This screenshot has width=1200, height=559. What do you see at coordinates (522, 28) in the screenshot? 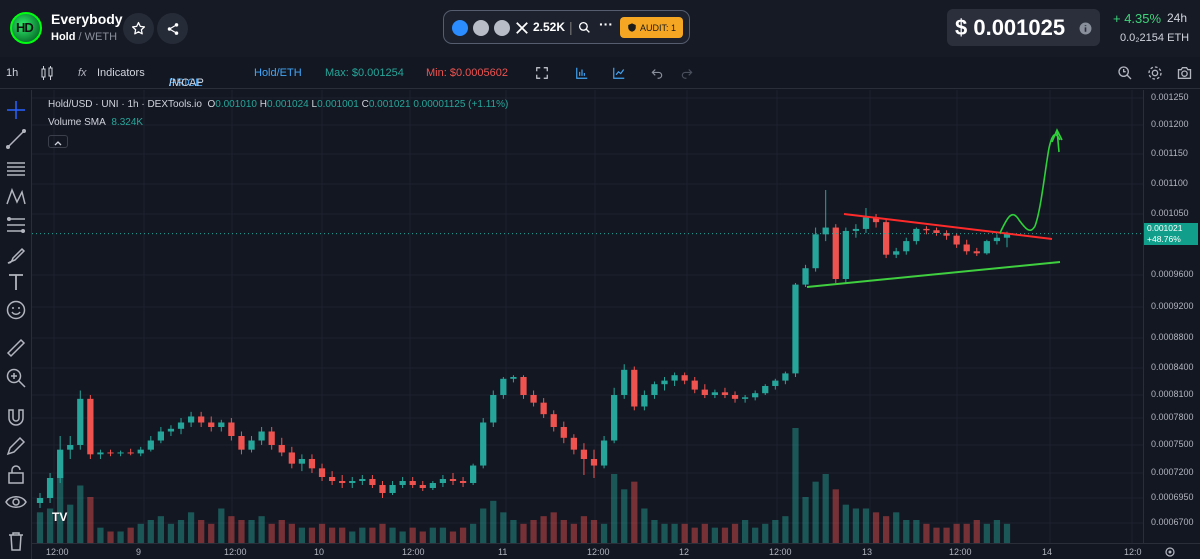
I see `x-twitter-icon` at bounding box center [522, 28].